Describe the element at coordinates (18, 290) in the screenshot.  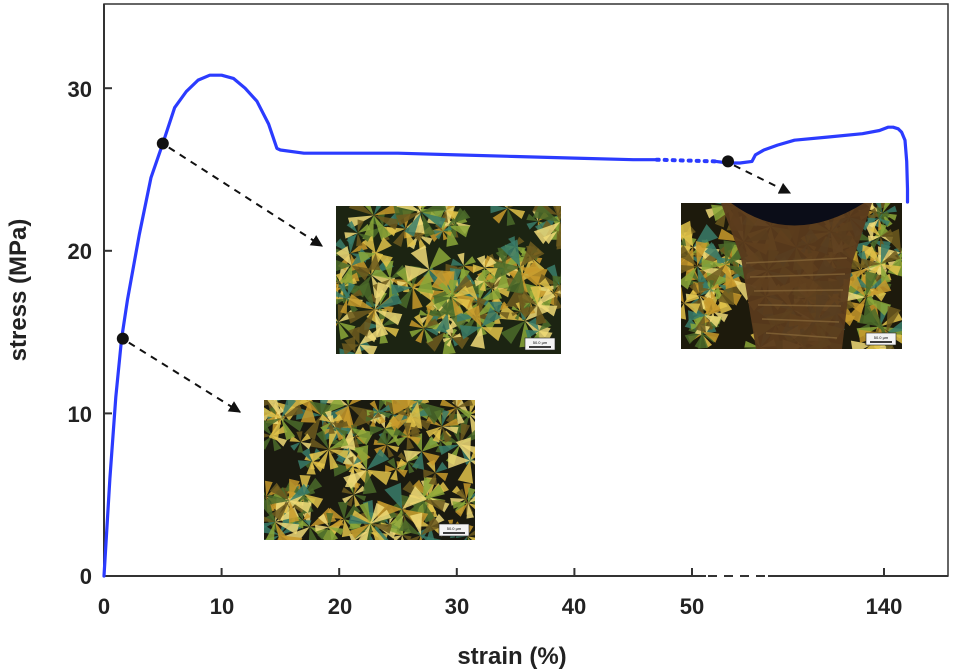
I see `y-axis-title: stress (MPa)` at that location.